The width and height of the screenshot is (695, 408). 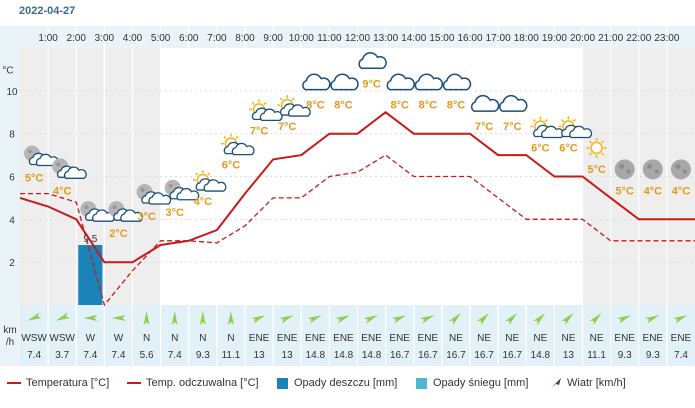 What do you see at coordinates (62, 355) in the screenshot?
I see `wind-speed: 3.7` at bounding box center [62, 355].